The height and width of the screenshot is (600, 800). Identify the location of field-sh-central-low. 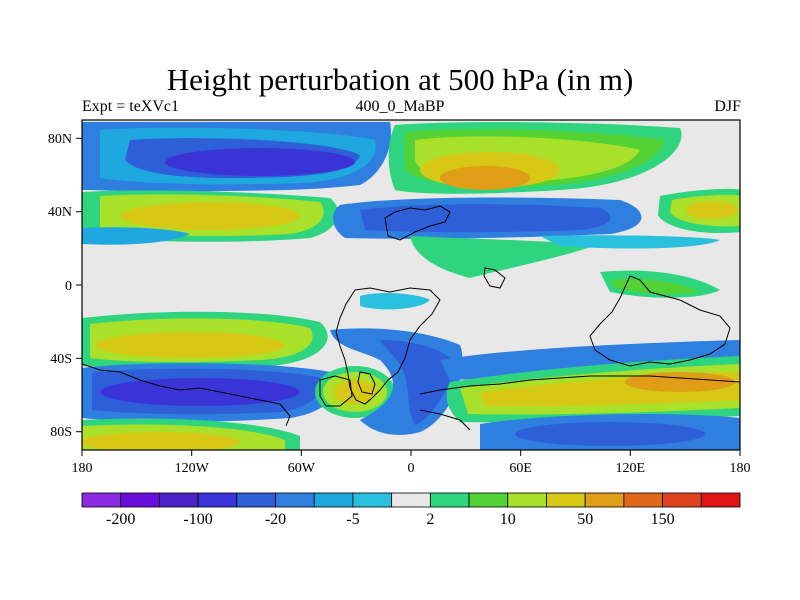
(535, 381).